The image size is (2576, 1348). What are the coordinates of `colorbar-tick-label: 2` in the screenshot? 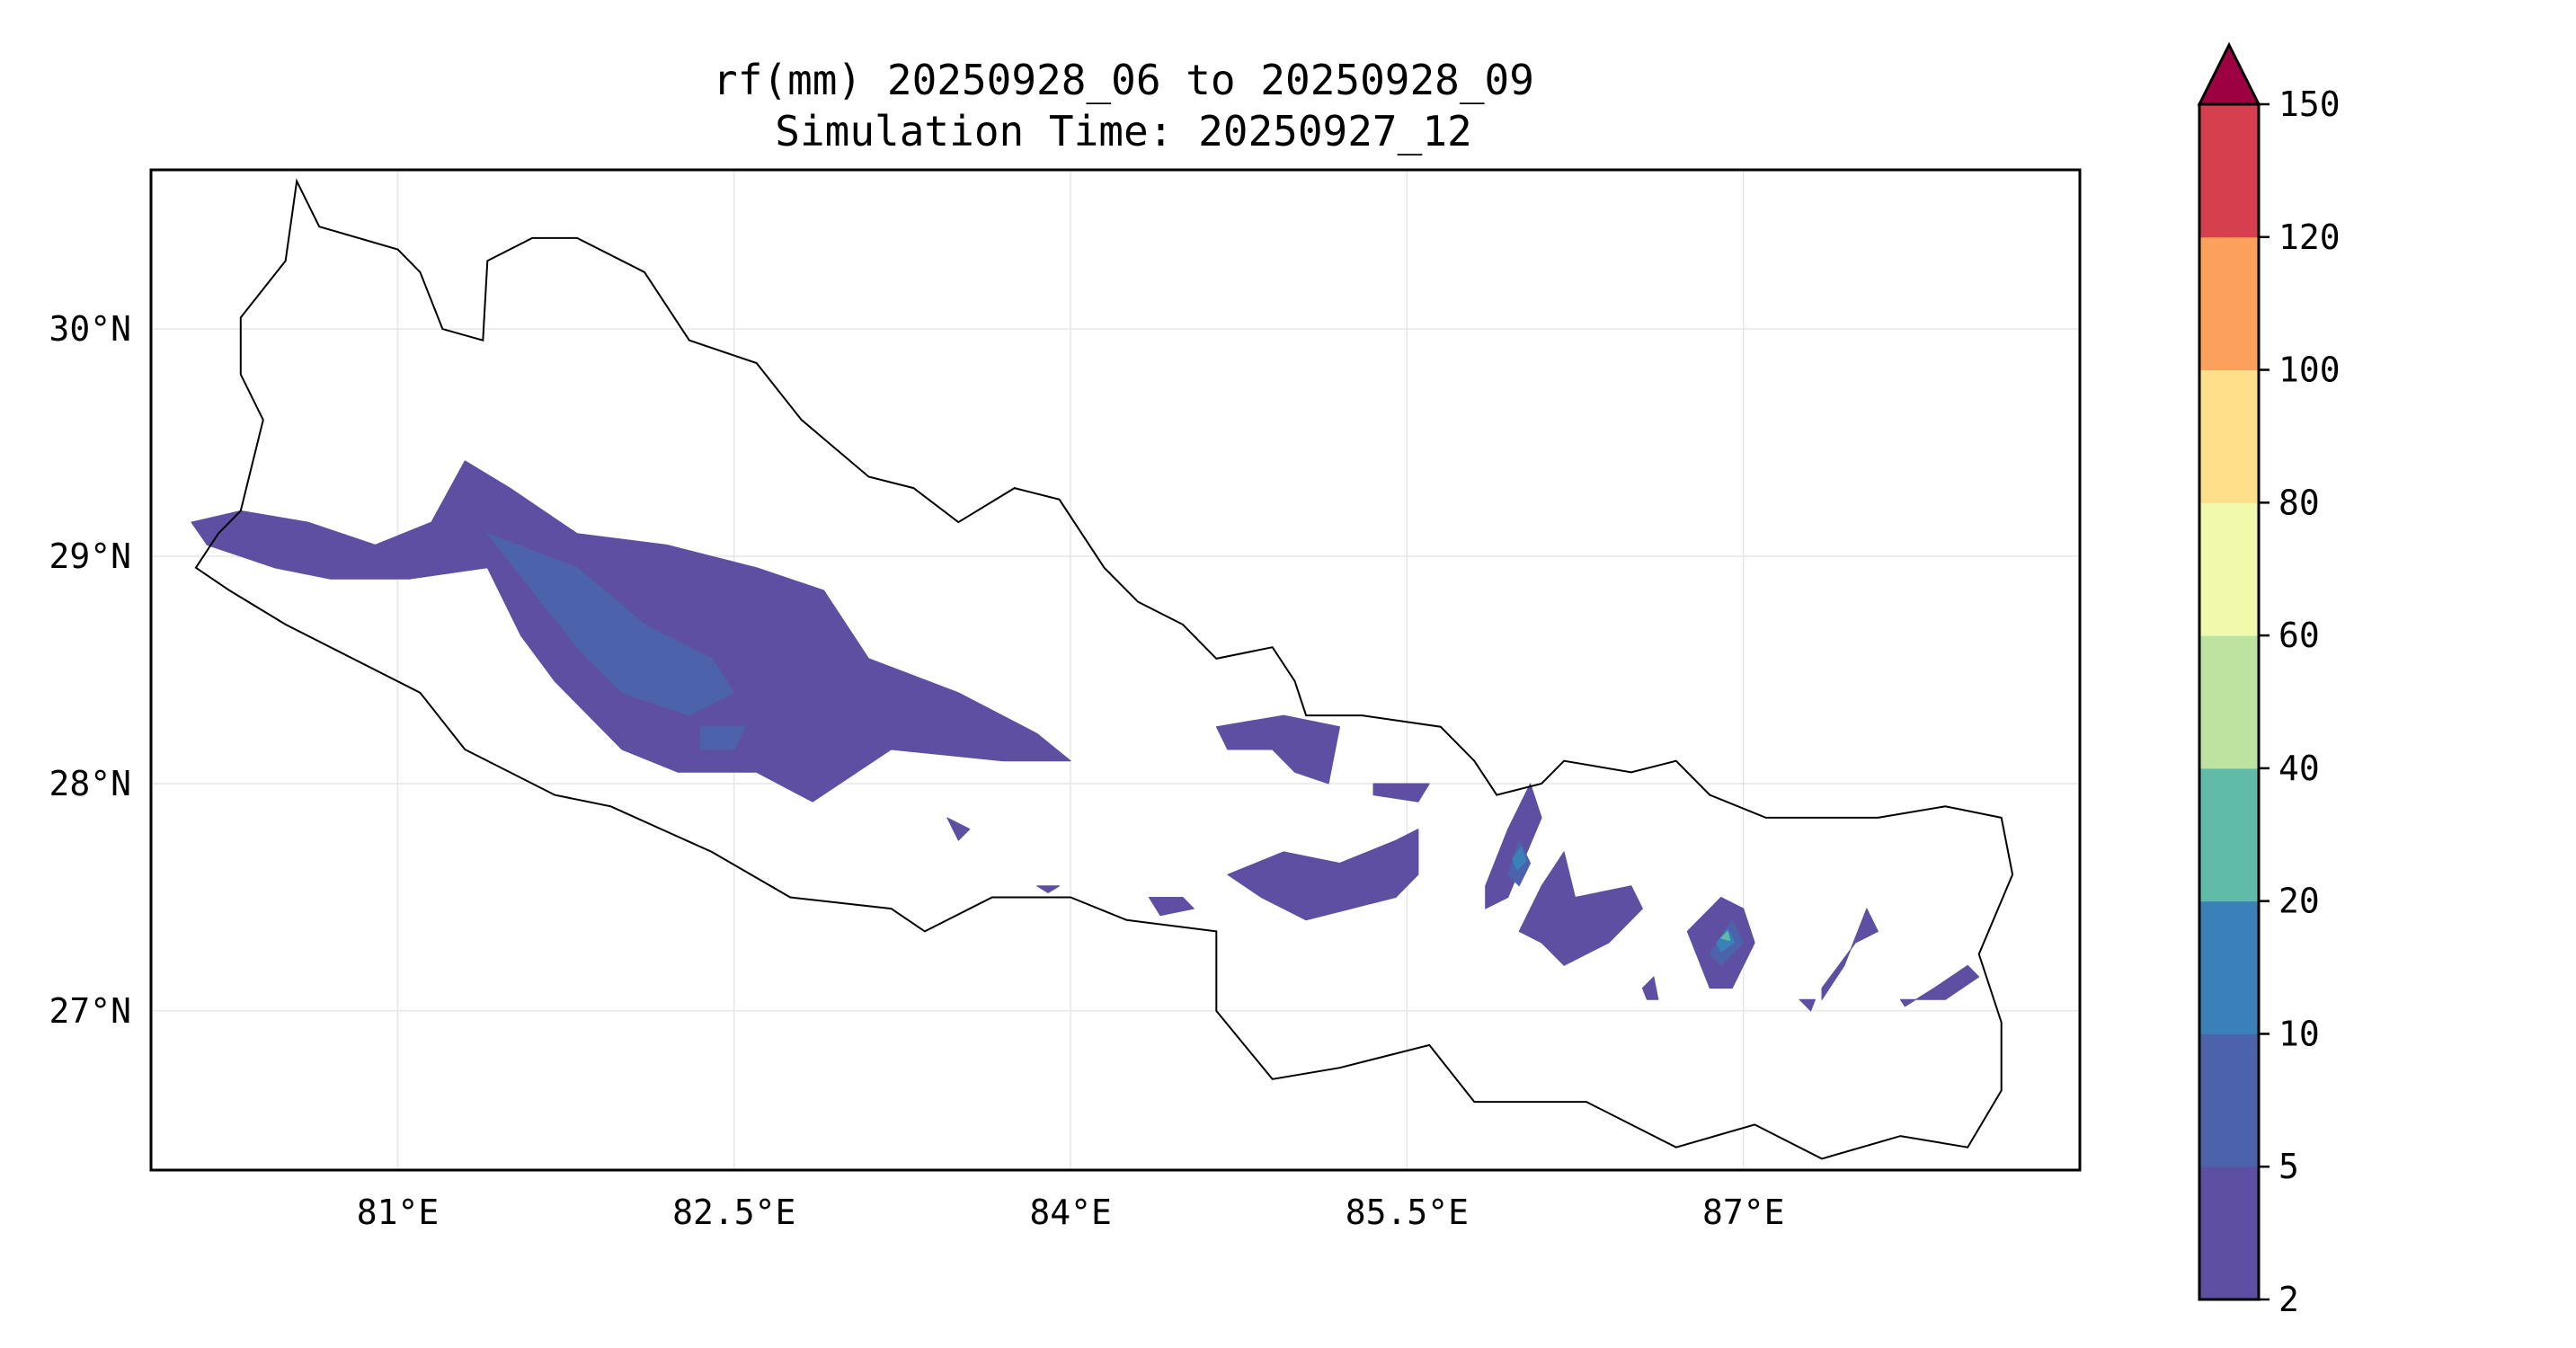 It's located at (2288, 1299).